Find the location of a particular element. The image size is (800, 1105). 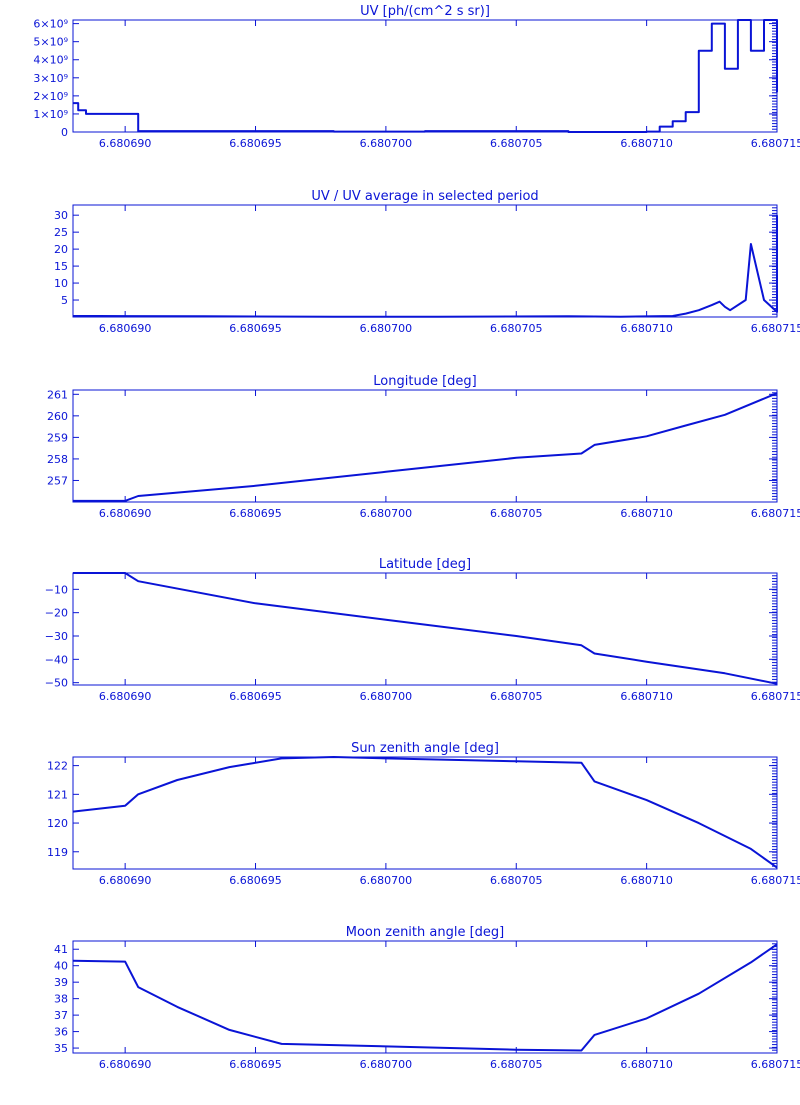

y-tick-label: 20 is located at coordinates (61, 249).